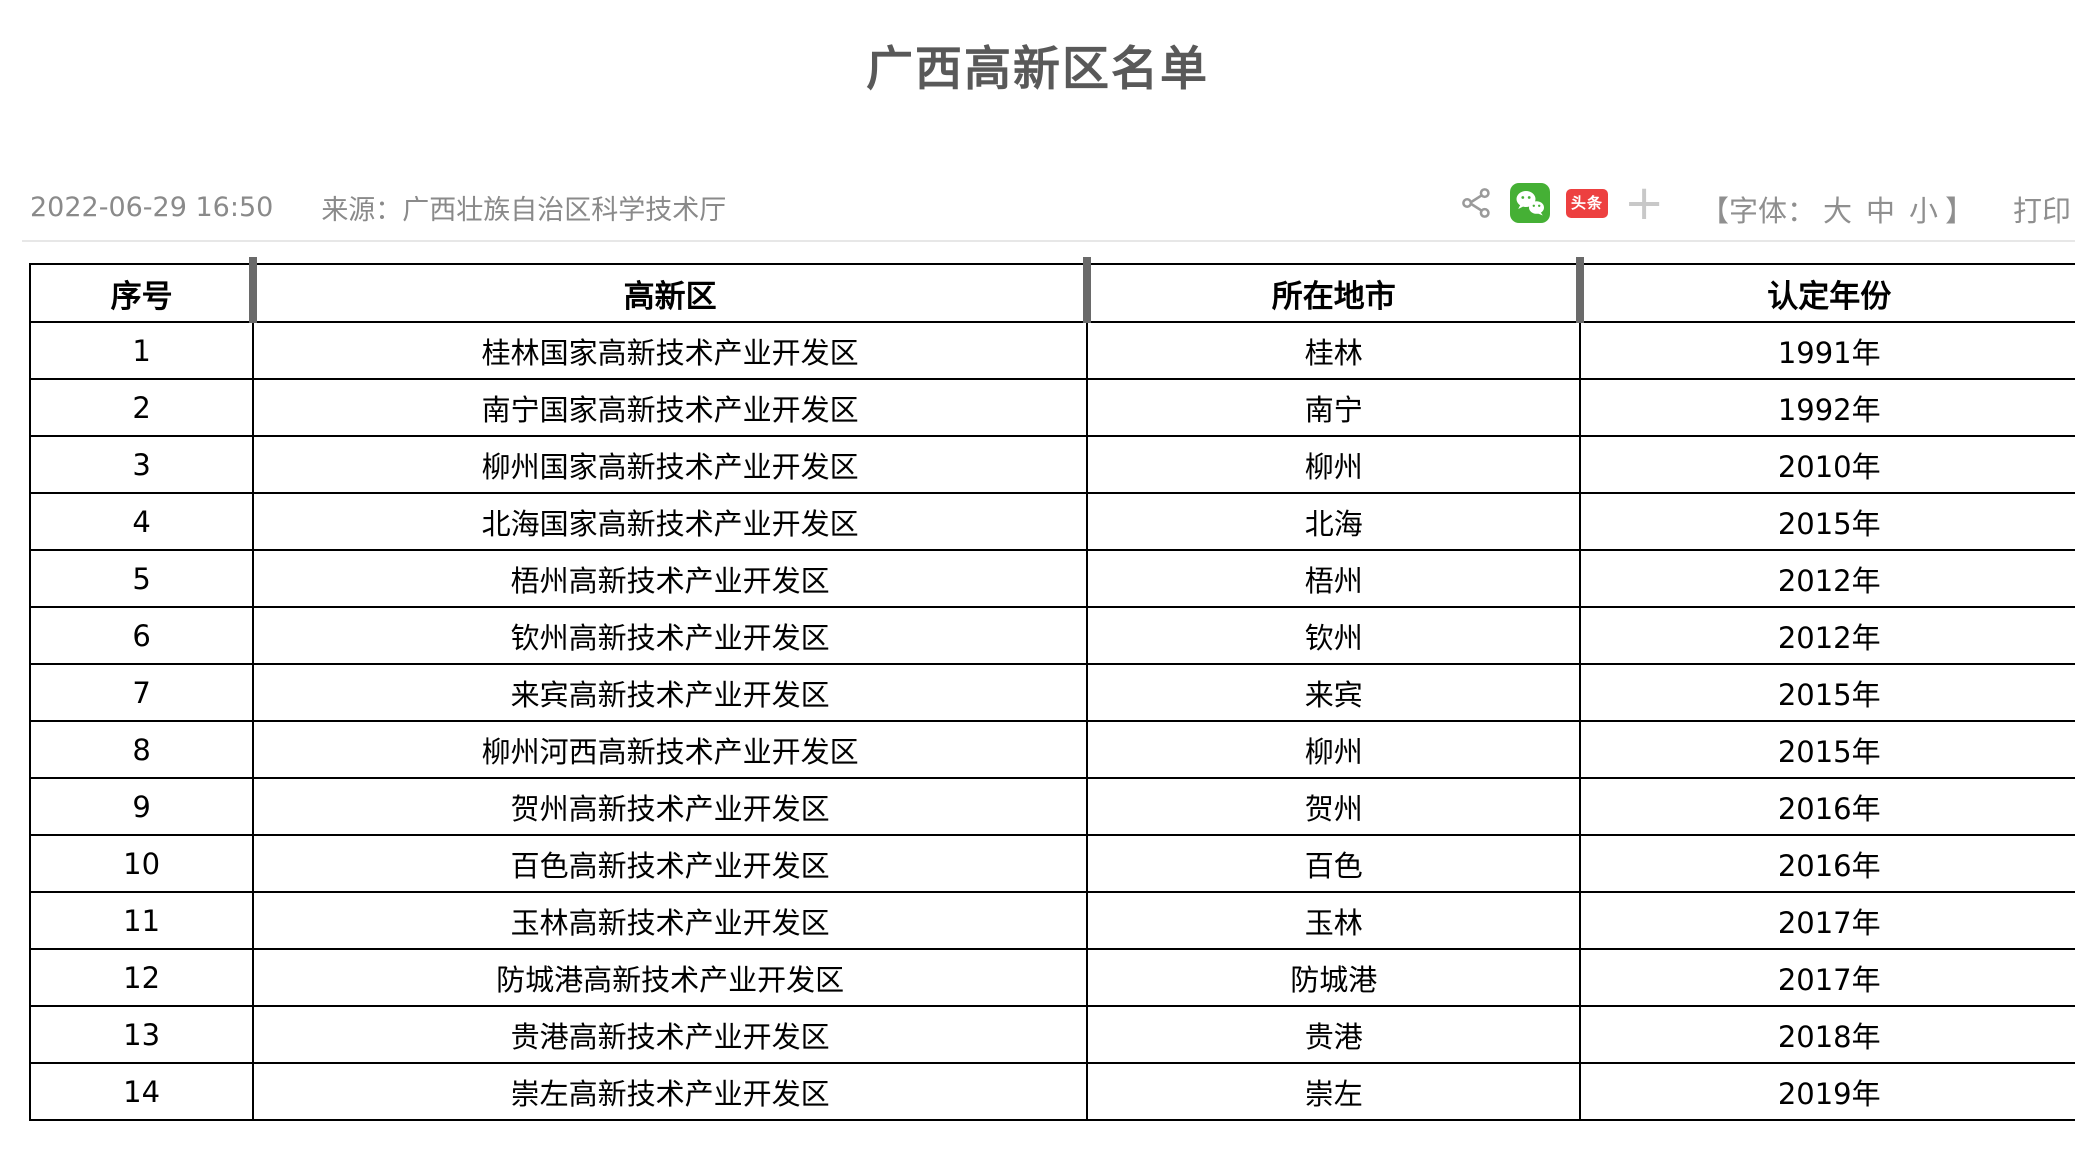  I want to click on table-row: 5 梧州高新技术产业开发区 梧州 2012年, so click(1051, 578).